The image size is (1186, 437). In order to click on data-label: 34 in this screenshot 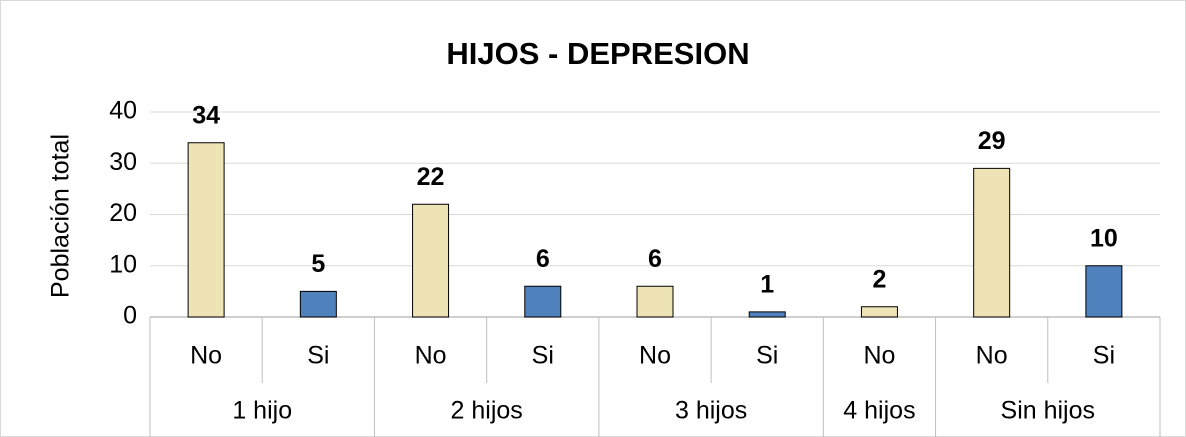, I will do `click(206, 115)`.